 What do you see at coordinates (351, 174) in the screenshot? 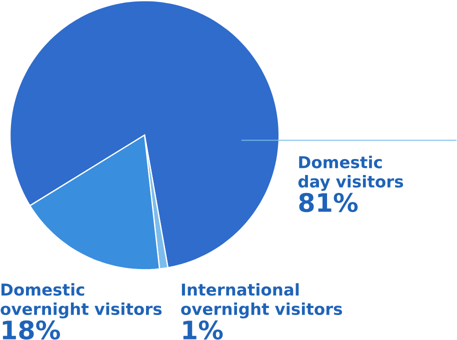
I see `slice-label: Domestic day visitors` at bounding box center [351, 174].